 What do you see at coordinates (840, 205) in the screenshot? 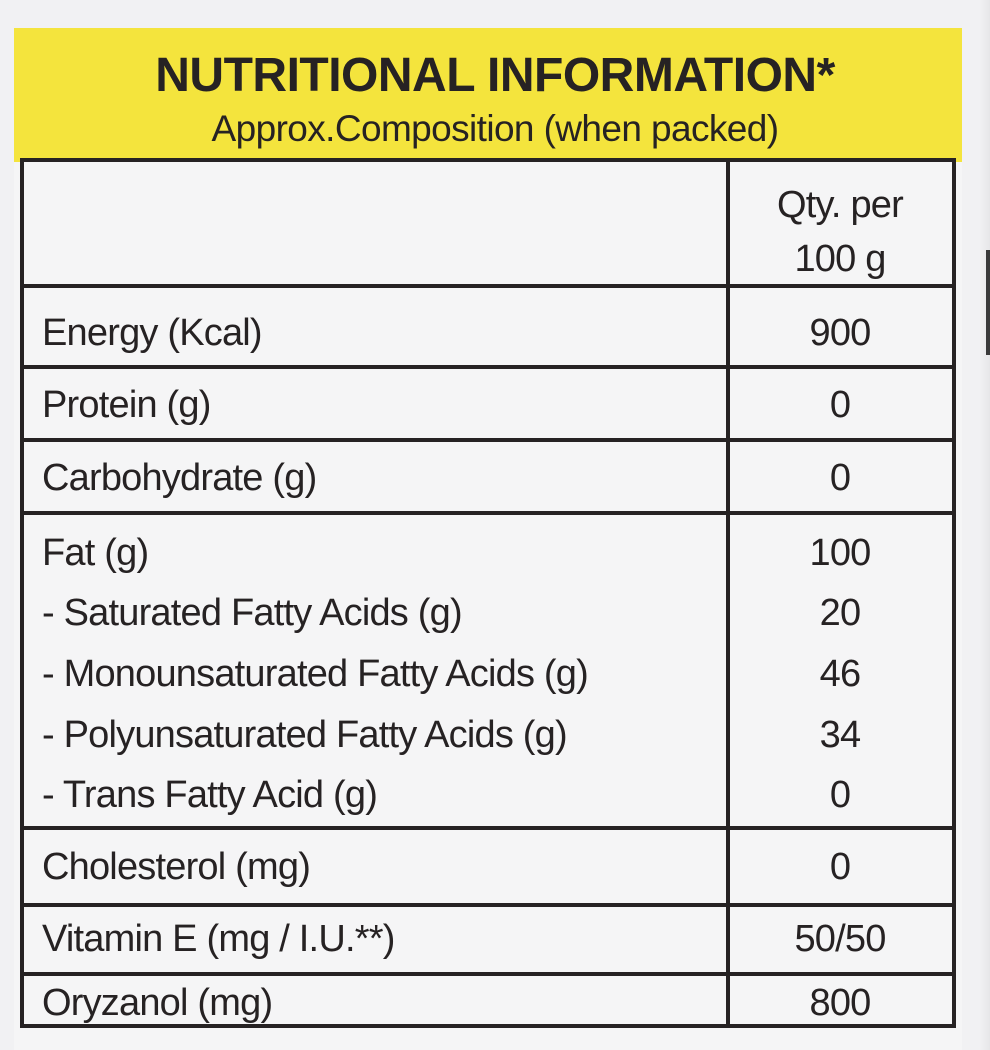
I see `column-header-line-1: Qty. per` at bounding box center [840, 205].